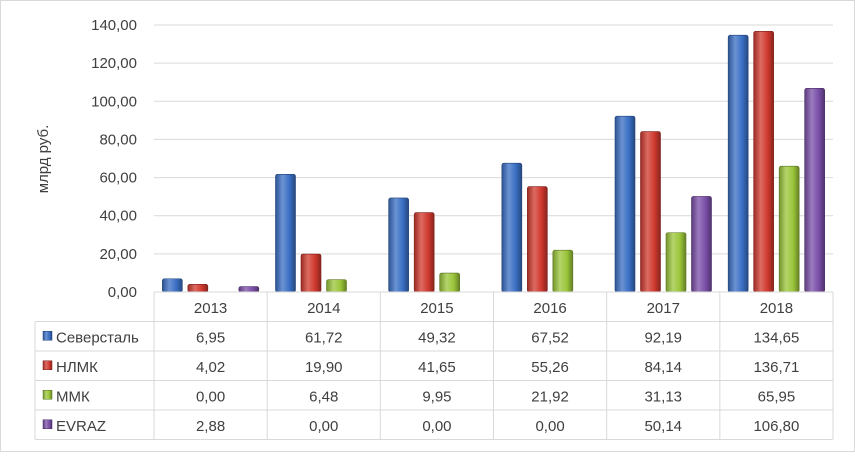 The height and width of the screenshot is (456, 855). What do you see at coordinates (172, 285) in the screenshot?
I see `bar-Северсталь-2013` at bounding box center [172, 285].